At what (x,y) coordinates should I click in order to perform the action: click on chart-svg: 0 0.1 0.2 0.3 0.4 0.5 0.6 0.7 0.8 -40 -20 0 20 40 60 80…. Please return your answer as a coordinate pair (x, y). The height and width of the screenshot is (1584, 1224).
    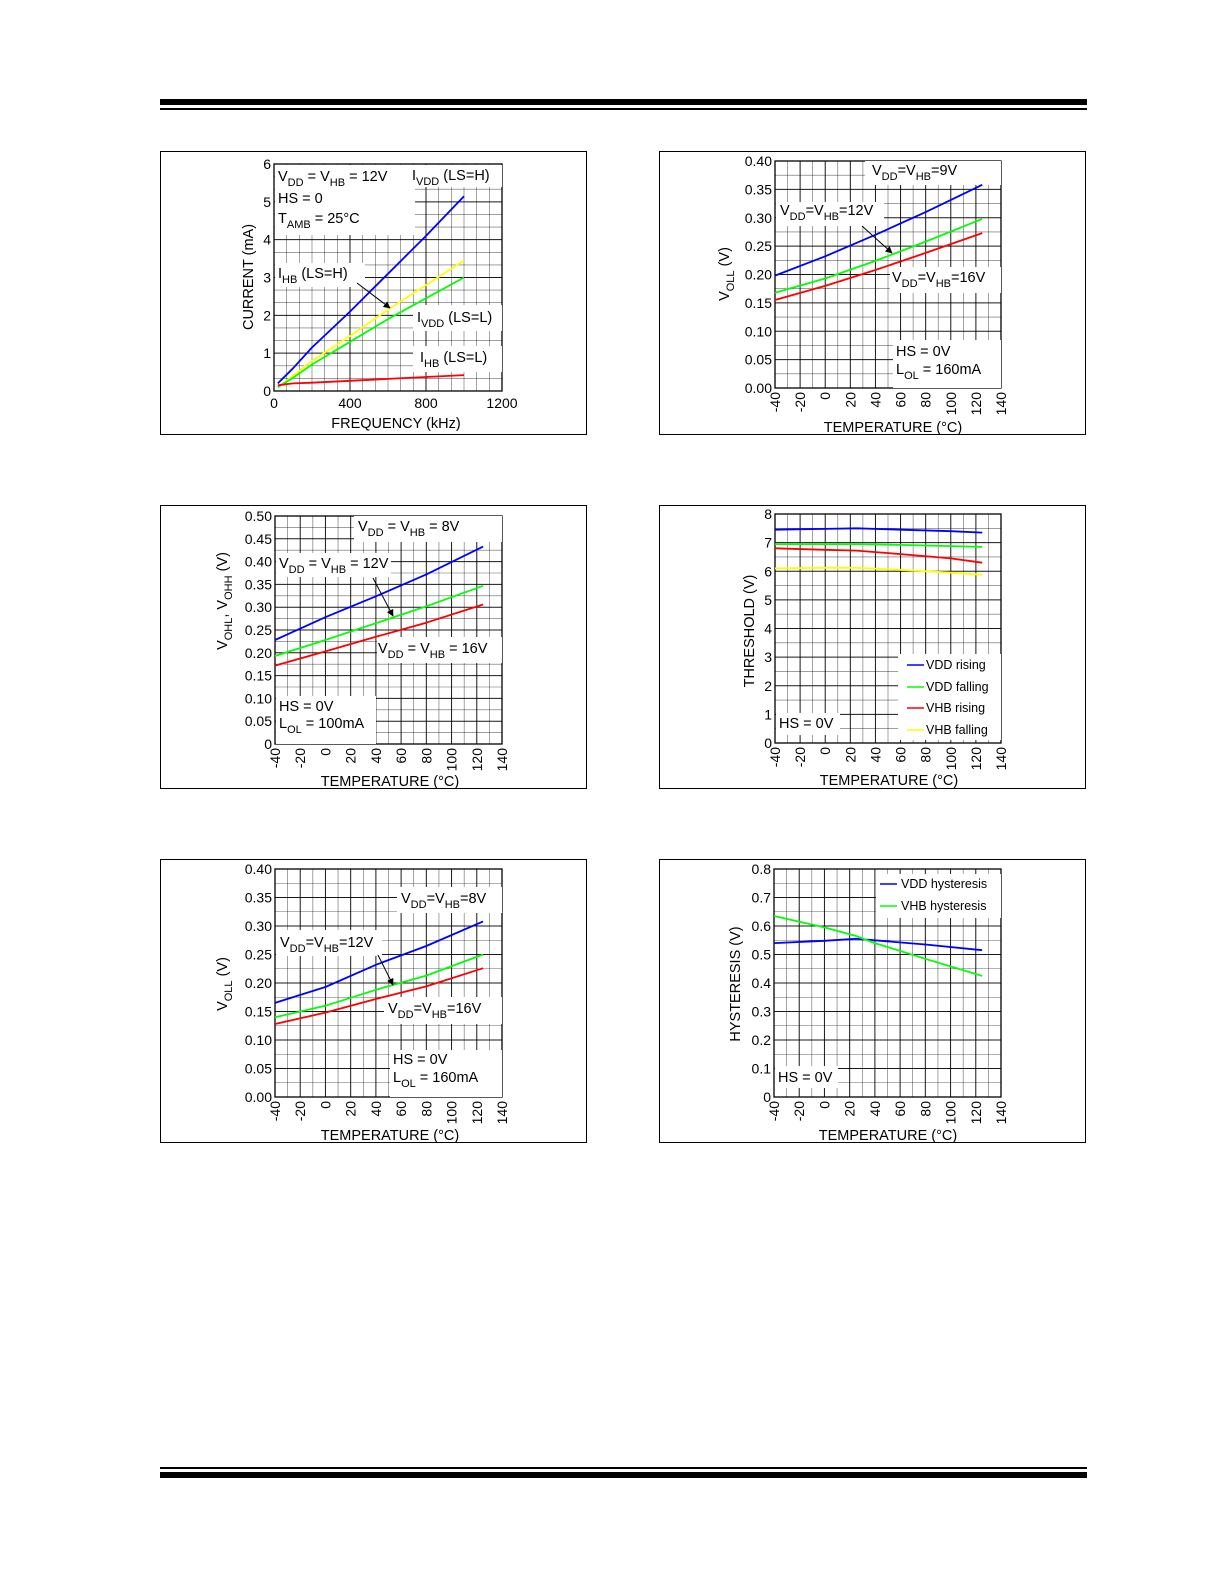
    Looking at the image, I should click on (868, 1002).